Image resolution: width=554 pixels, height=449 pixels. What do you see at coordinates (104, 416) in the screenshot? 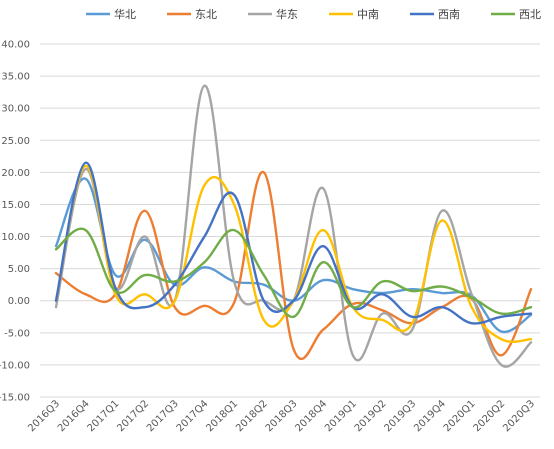
I see `x-tick-label: 2017Q1` at bounding box center [104, 416].